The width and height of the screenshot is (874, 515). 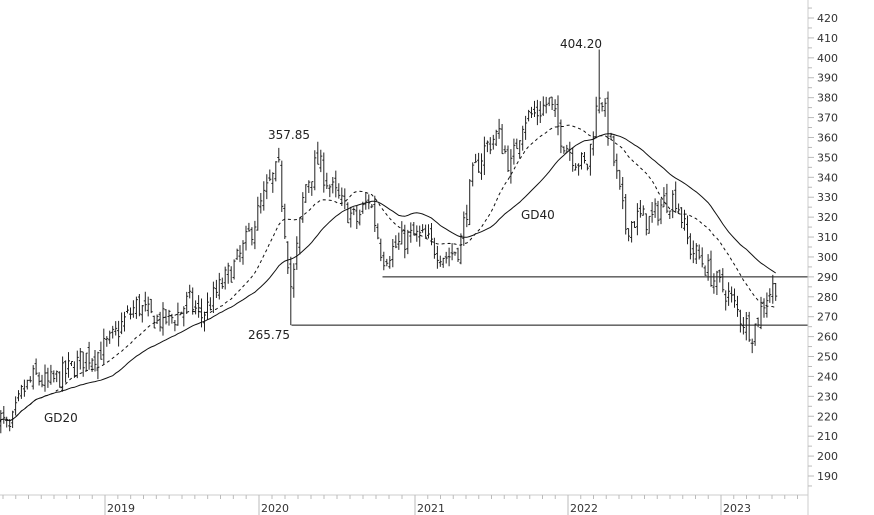 I want to click on x-tick-label: 2023, so click(x=737, y=508).